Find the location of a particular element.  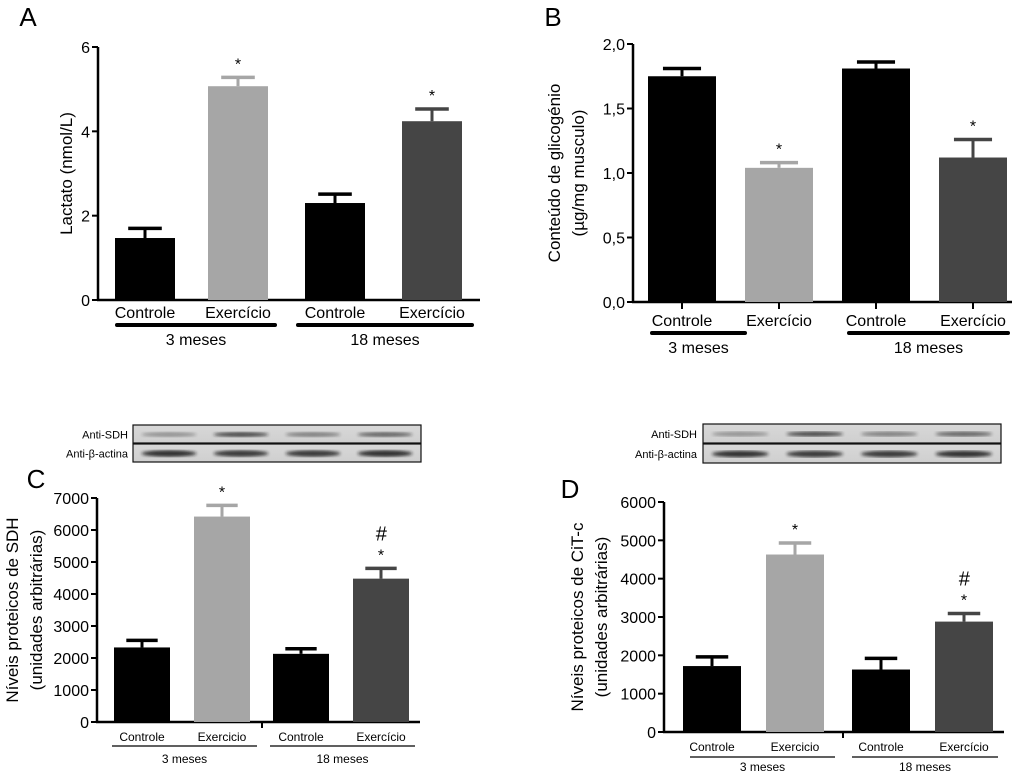

y-tick-label: 0,0 is located at coordinates (614, 303).